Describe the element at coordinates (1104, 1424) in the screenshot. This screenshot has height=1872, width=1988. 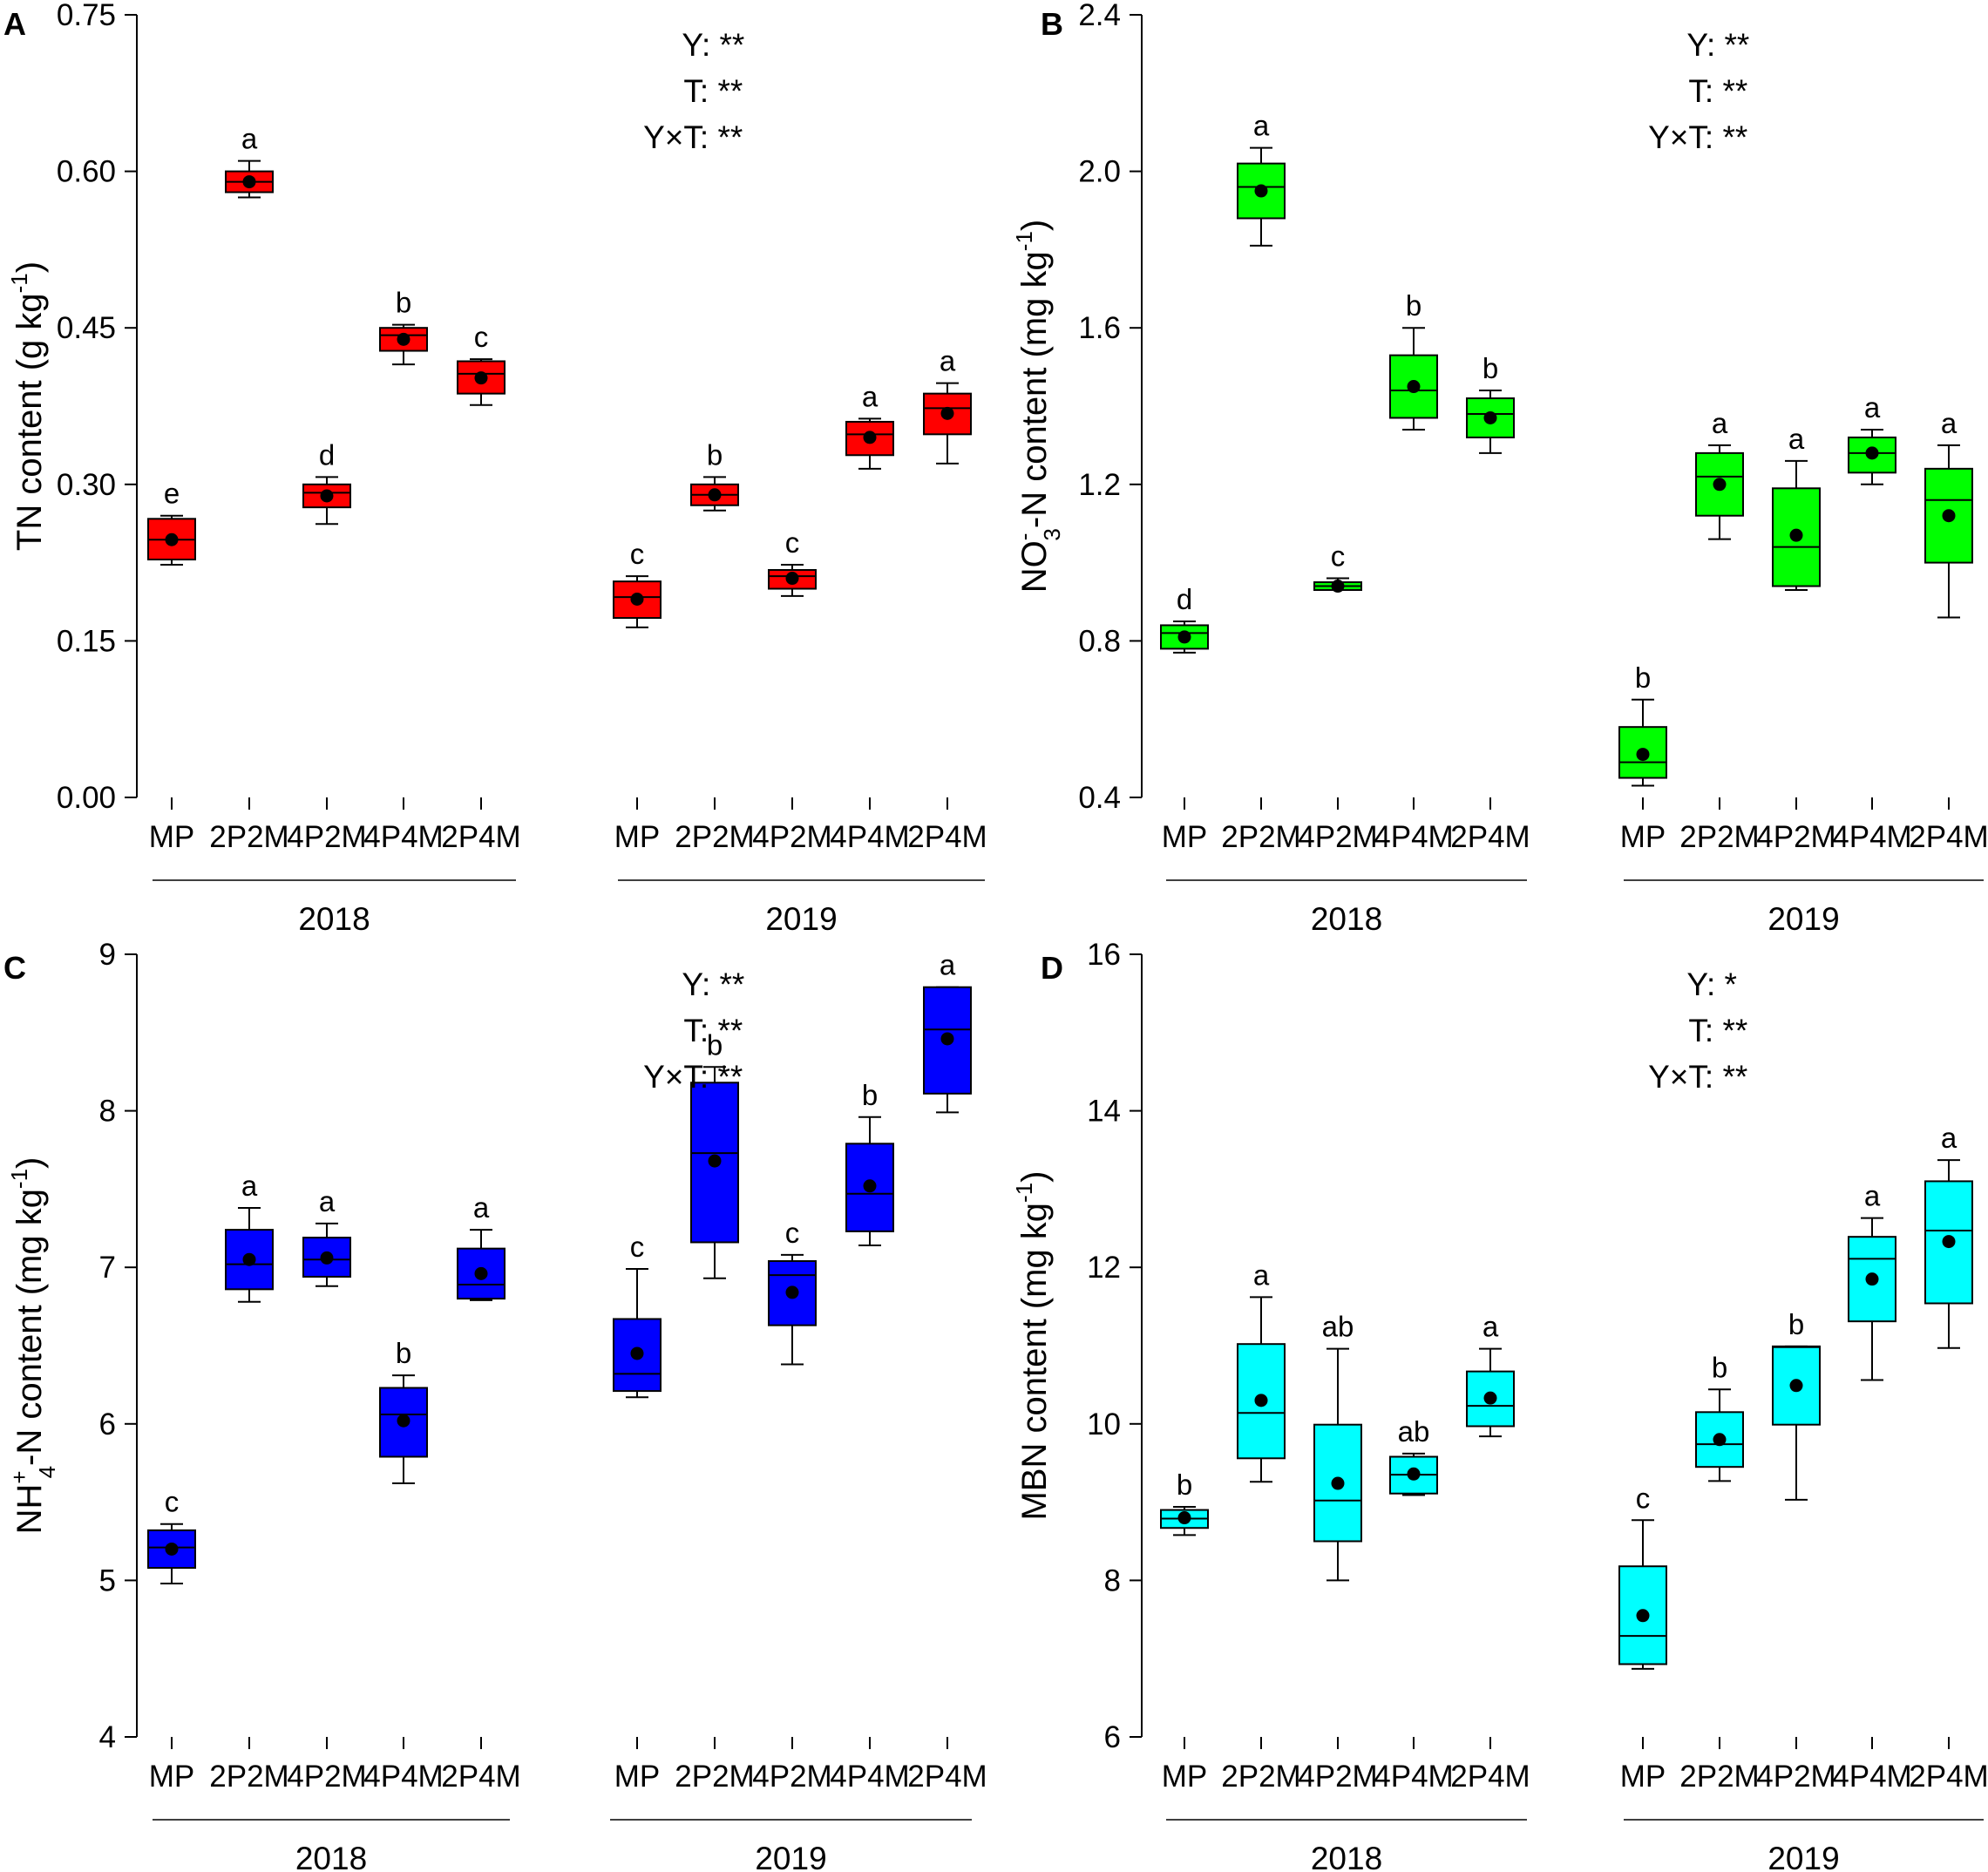
I see `y-tick-label: 10` at that location.